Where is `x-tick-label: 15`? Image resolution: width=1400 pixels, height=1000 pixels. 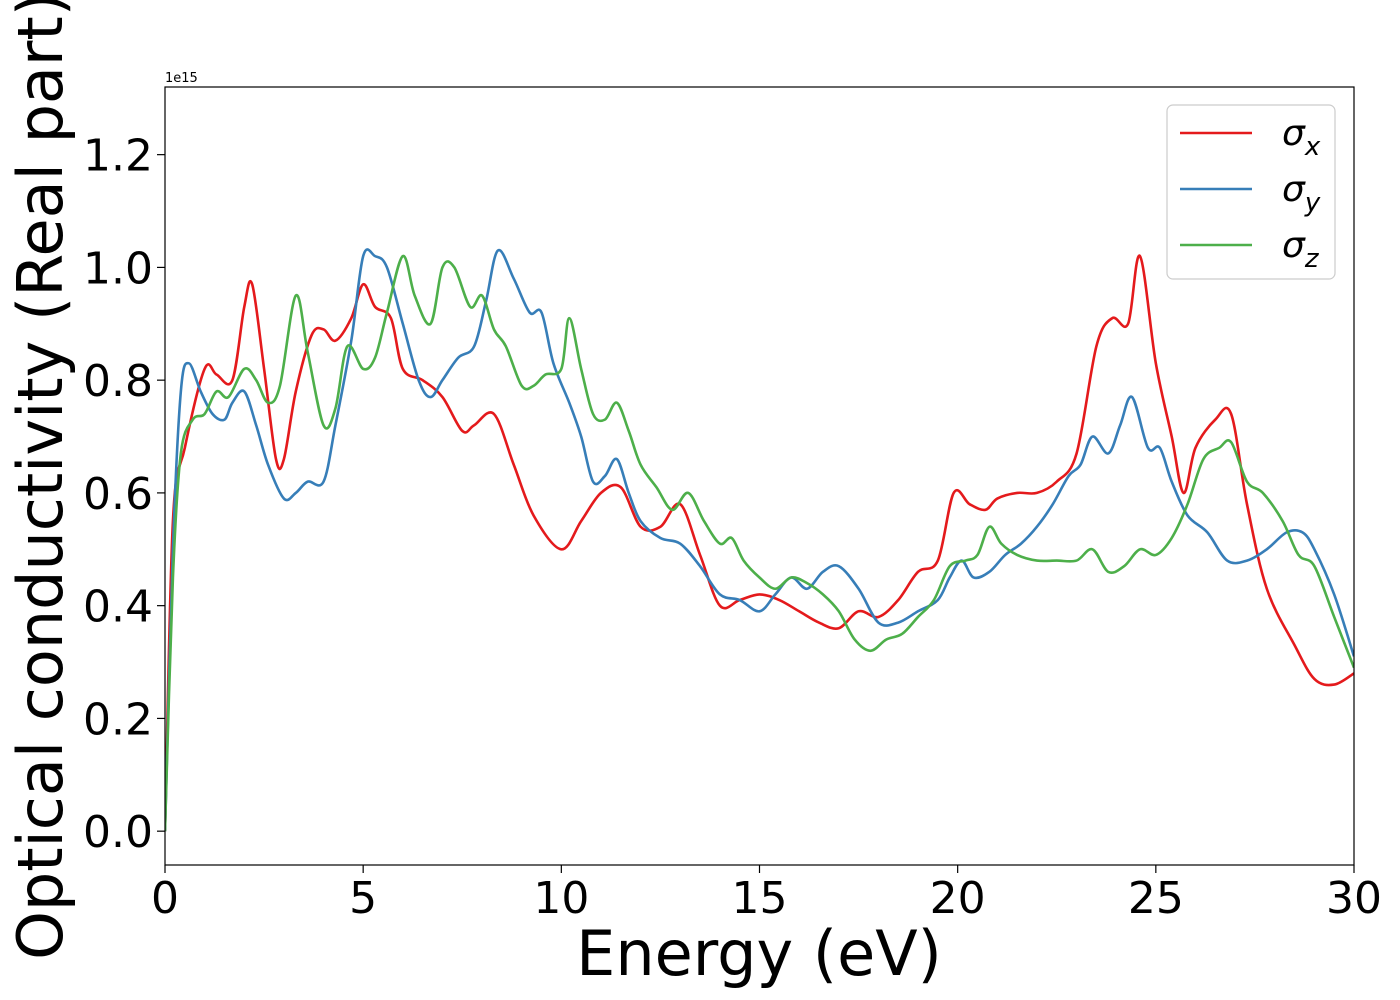 x-tick-label: 15 is located at coordinates (760, 898).